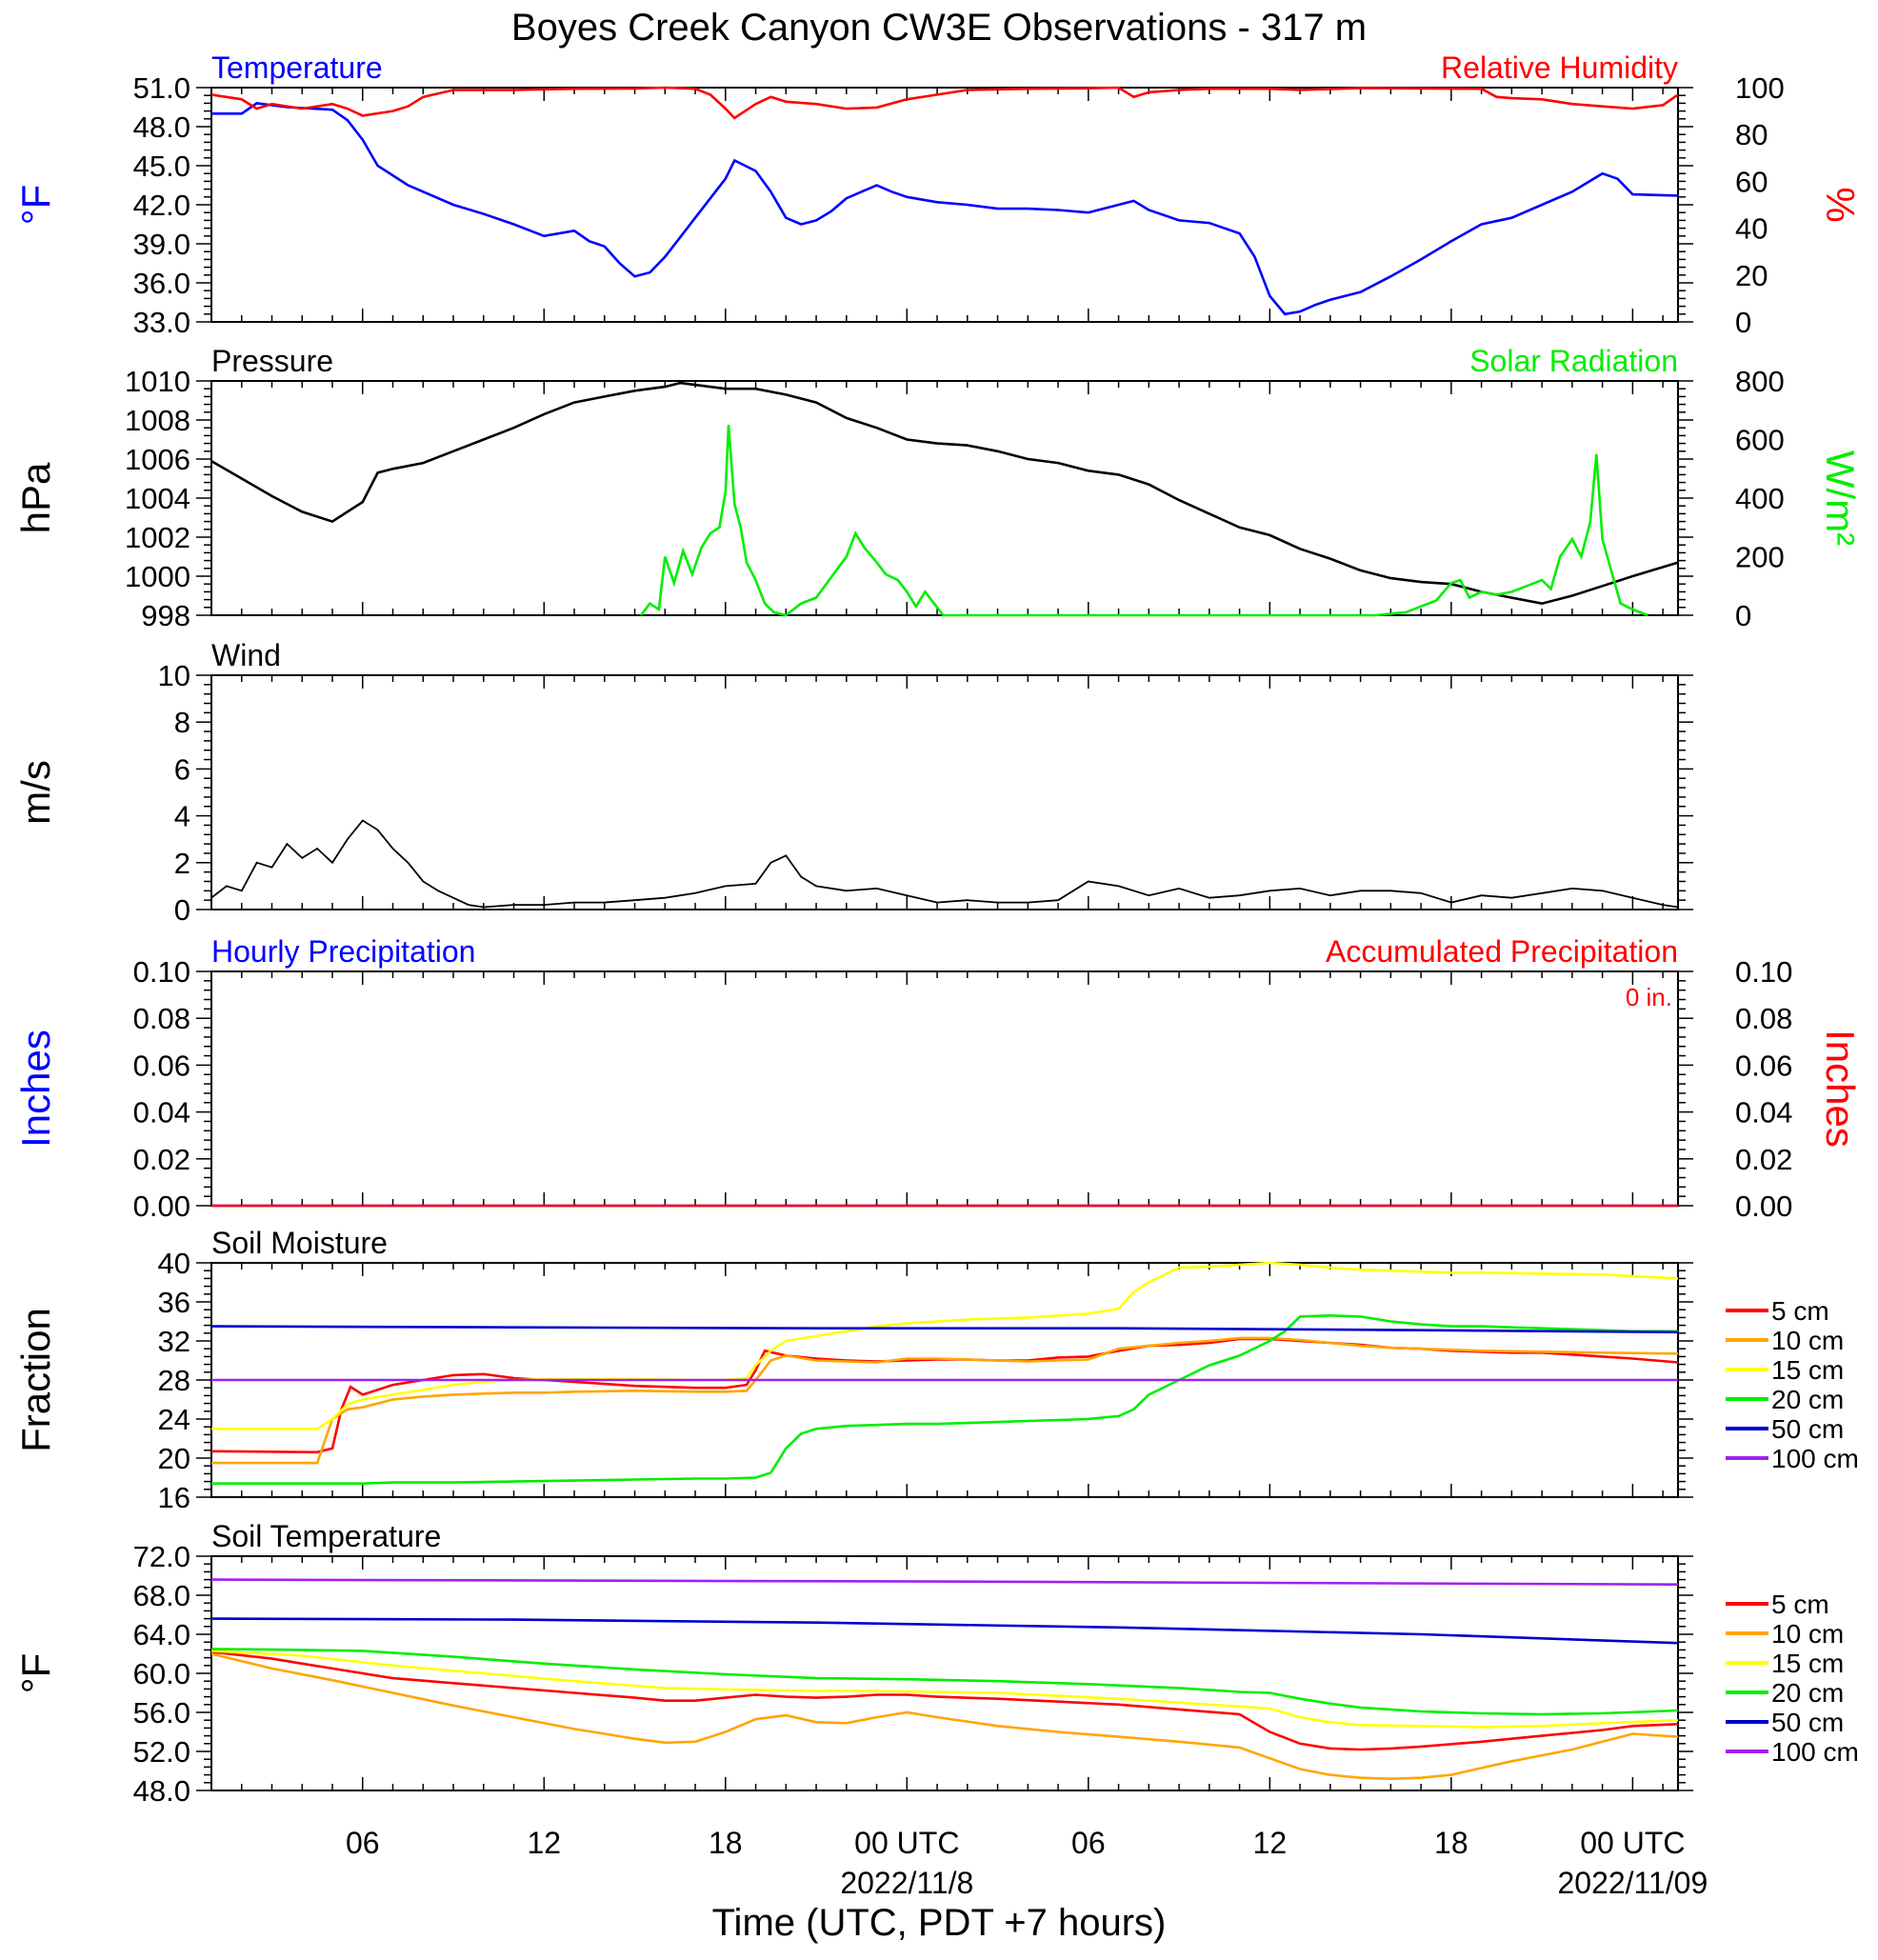  What do you see at coordinates (157, 537) in the screenshot?
I see `y-left-tick-label: 1002` at bounding box center [157, 537].